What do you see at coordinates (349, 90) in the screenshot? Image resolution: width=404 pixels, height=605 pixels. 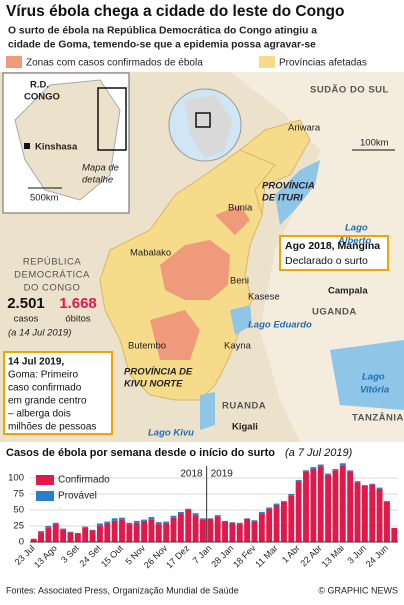 I see `country-label: SUDÃO DO SUL` at bounding box center [349, 90].